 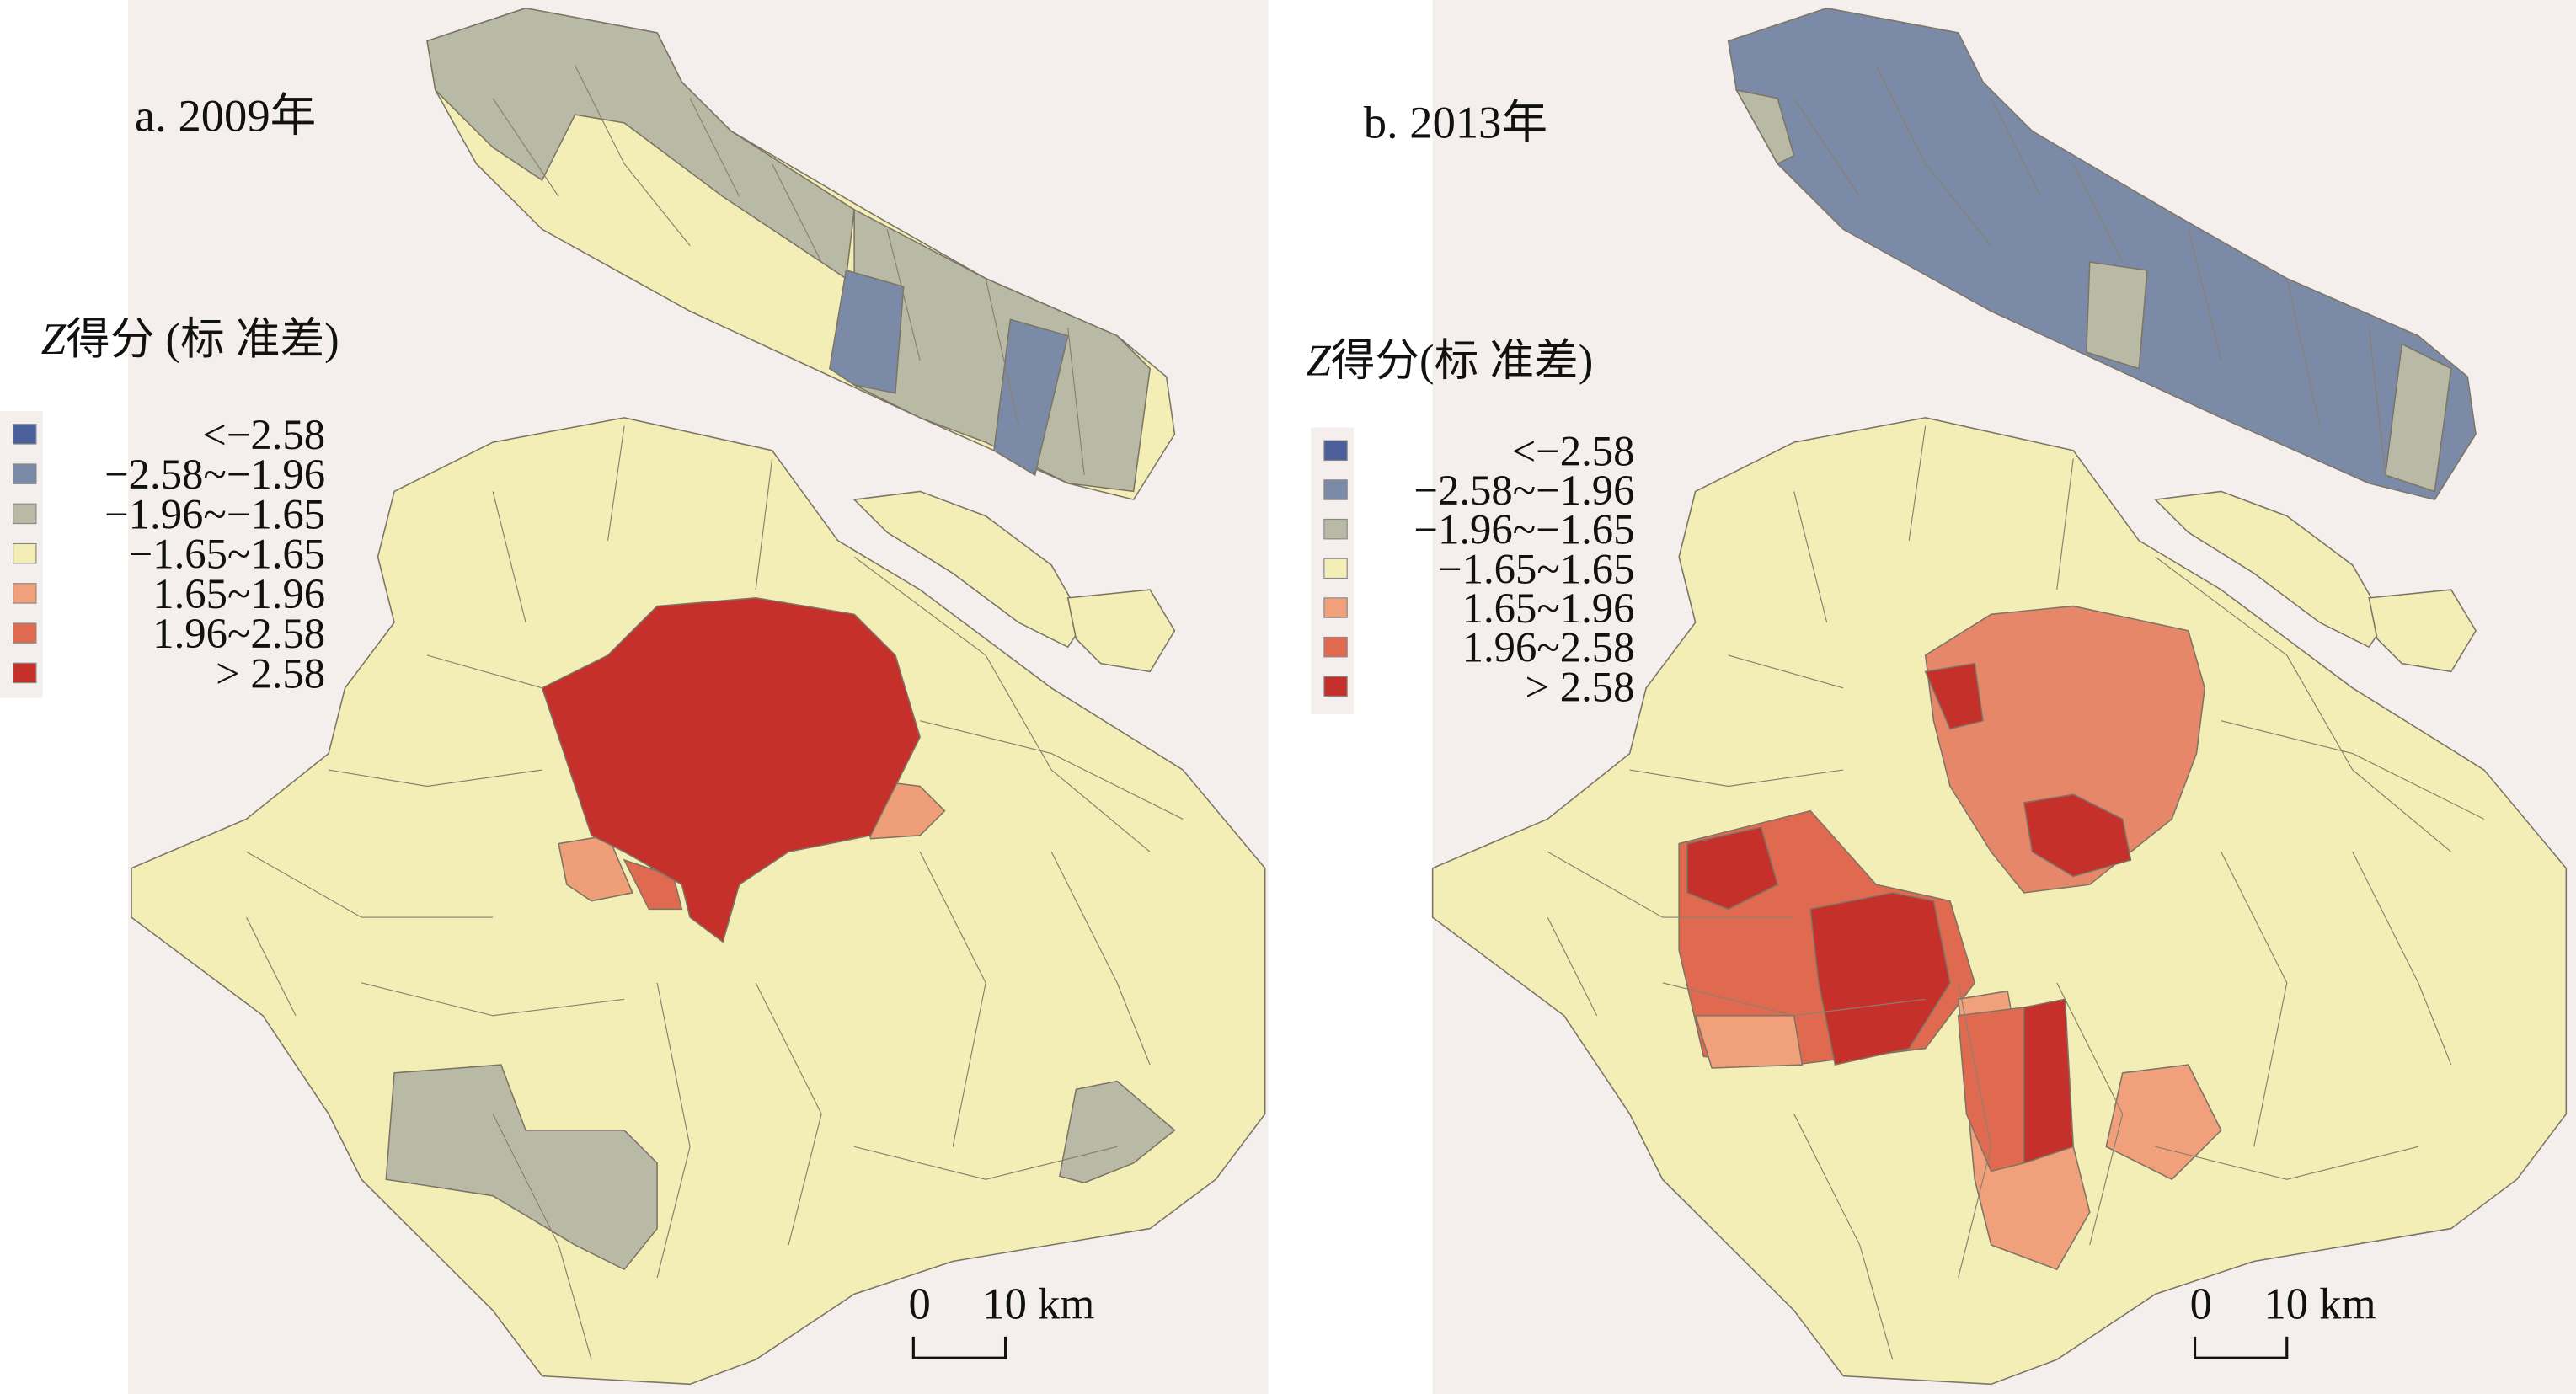 I want to click on panel-title: a. 2009年, so click(x=225, y=116).